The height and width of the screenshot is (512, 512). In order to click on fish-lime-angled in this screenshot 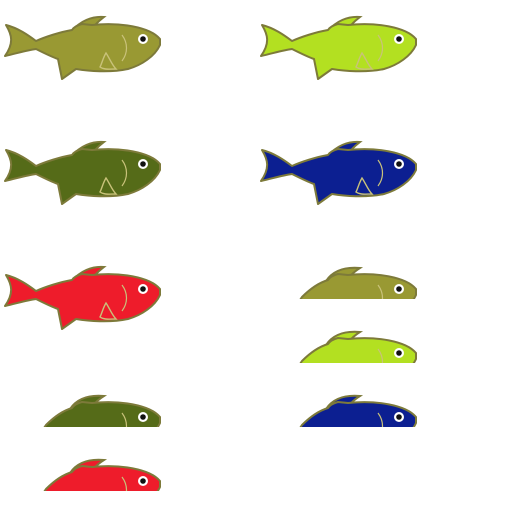, I will do `click(339, 365)`.